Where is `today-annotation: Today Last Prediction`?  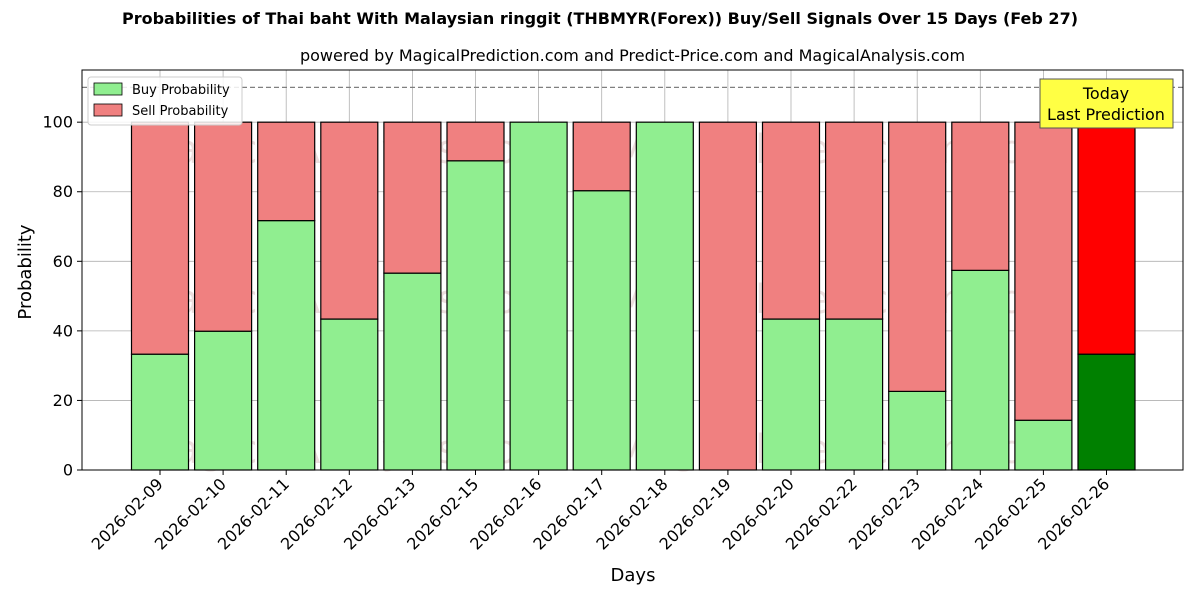 today-annotation: Today Last Prediction is located at coordinates (1106, 103).